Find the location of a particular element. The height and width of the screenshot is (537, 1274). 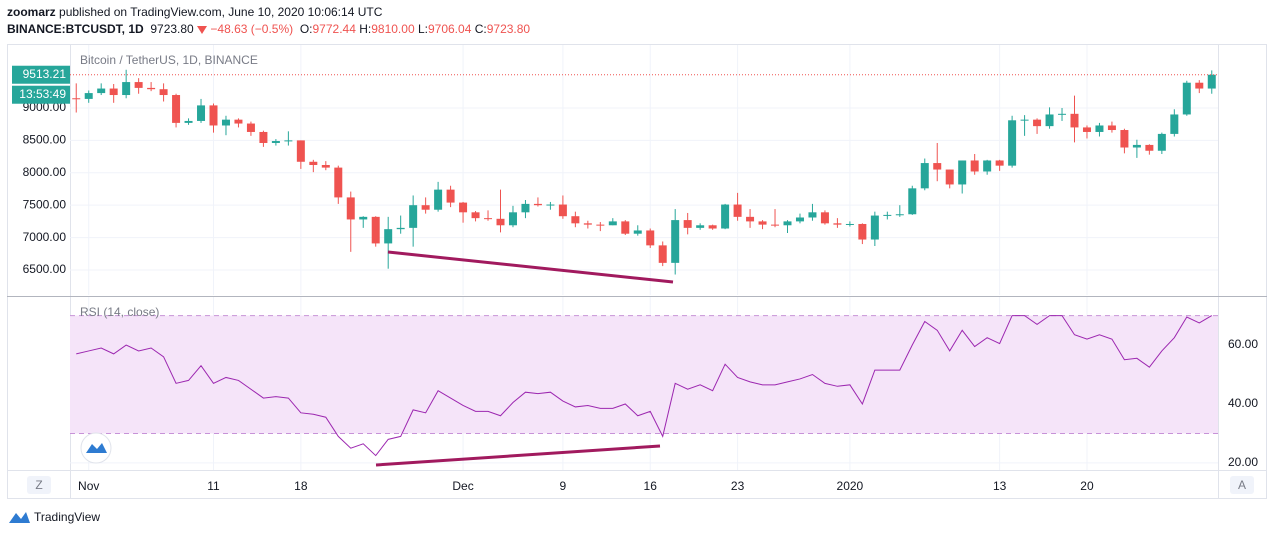

button-z is located at coordinates (39, 485).